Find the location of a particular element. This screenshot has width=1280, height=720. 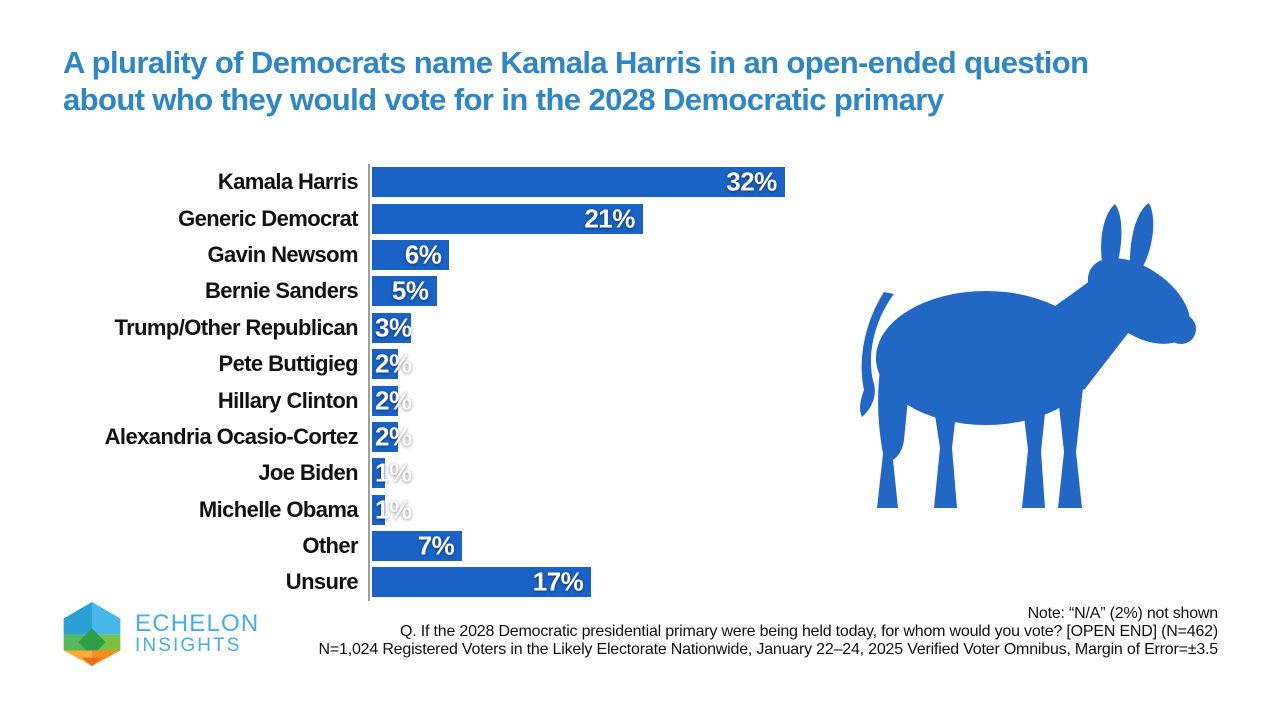

bar-value-label: 7% is located at coordinates (436, 545).